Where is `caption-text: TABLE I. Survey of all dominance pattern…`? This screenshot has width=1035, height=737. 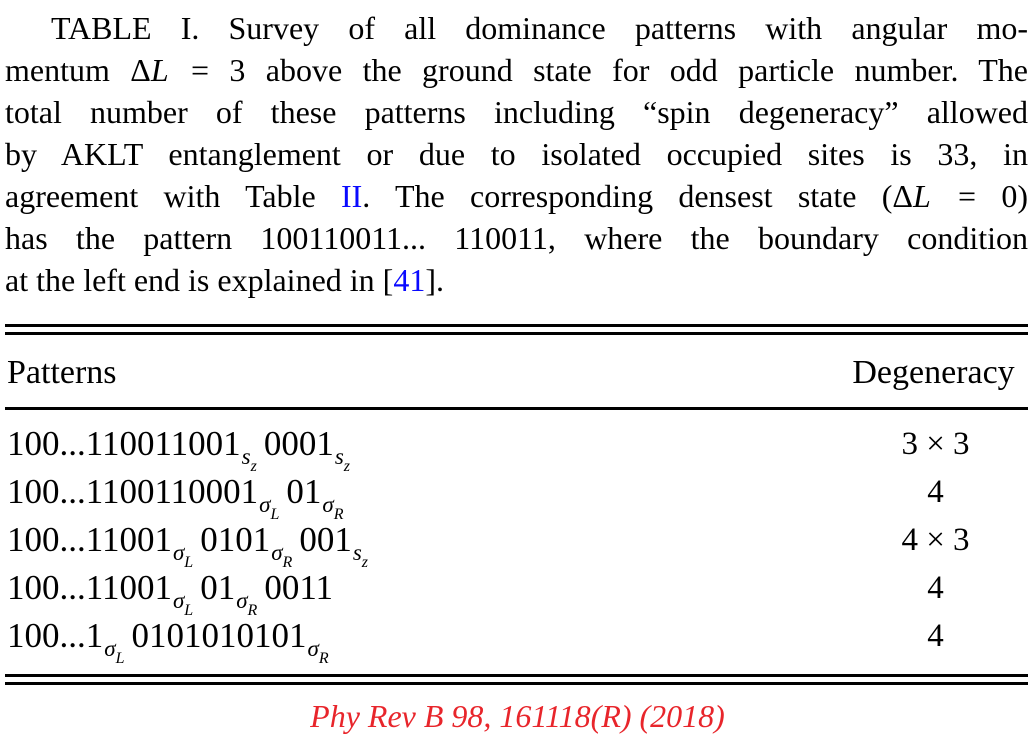 caption-text: TABLE I. Survey of all dominance pattern… is located at coordinates (539, 28).